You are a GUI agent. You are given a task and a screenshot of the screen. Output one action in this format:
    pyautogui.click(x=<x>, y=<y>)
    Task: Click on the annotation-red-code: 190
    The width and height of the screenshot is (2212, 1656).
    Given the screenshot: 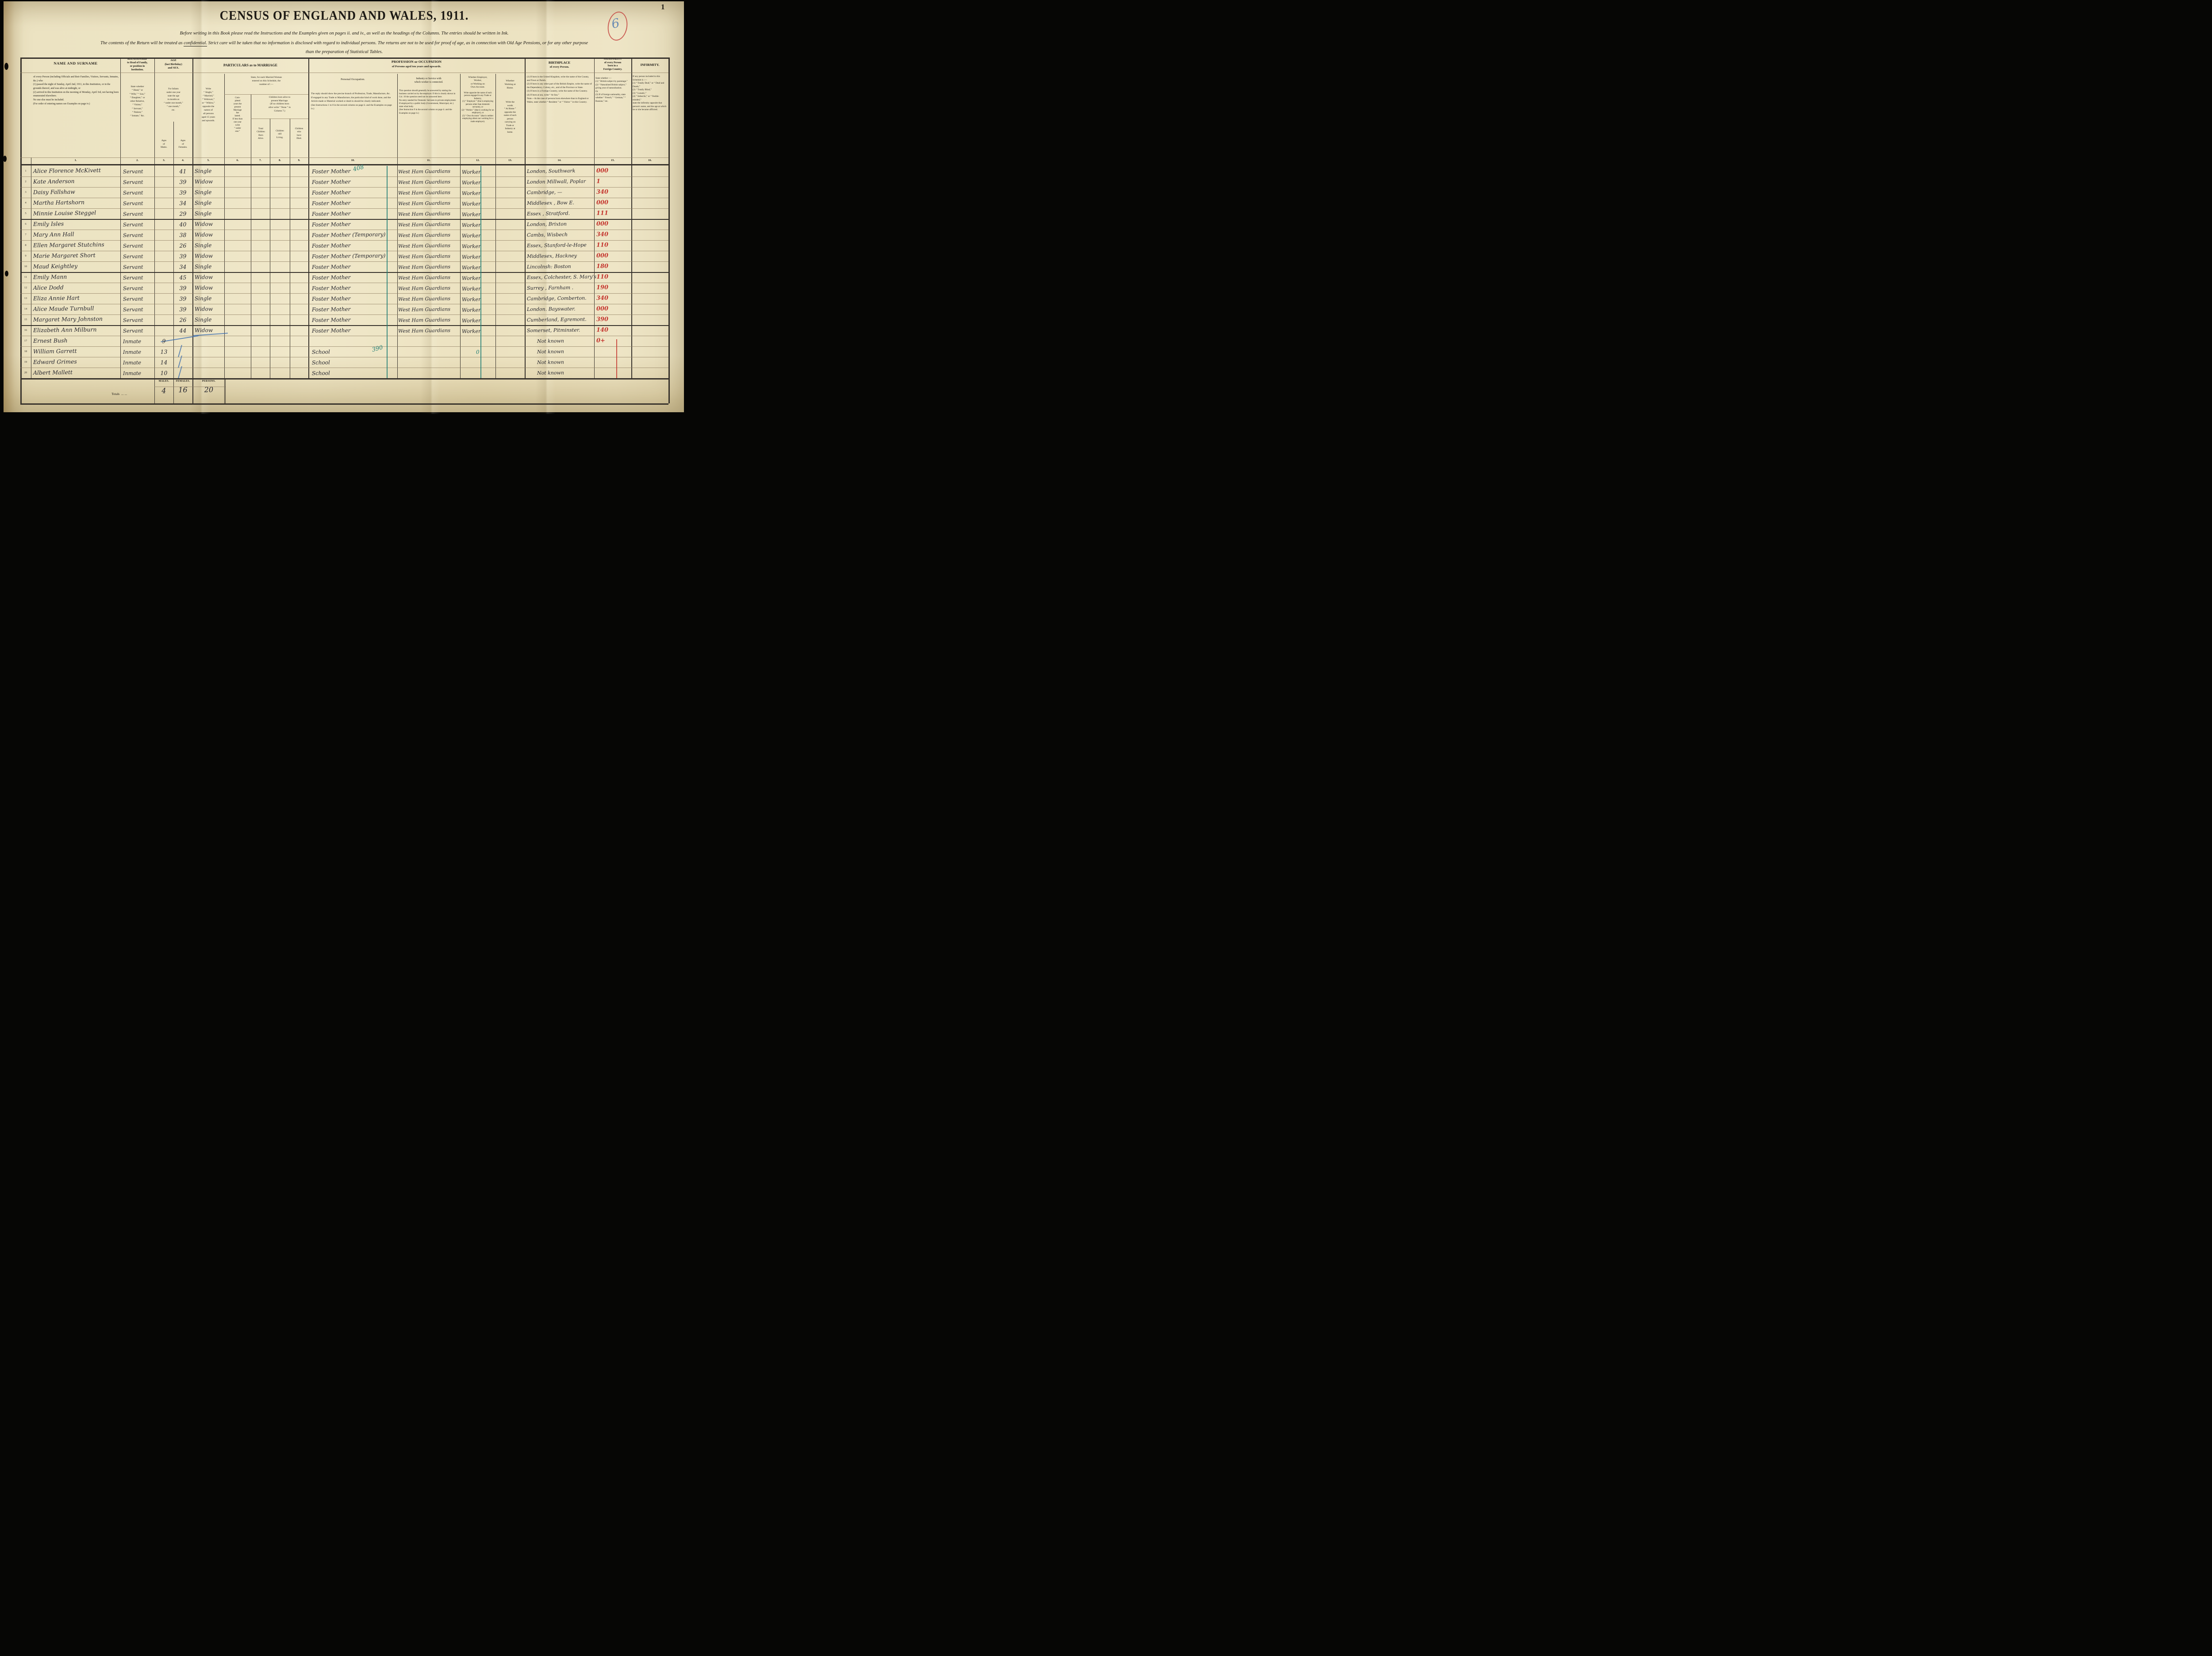 What is the action you would take?
    pyautogui.click(x=603, y=287)
    